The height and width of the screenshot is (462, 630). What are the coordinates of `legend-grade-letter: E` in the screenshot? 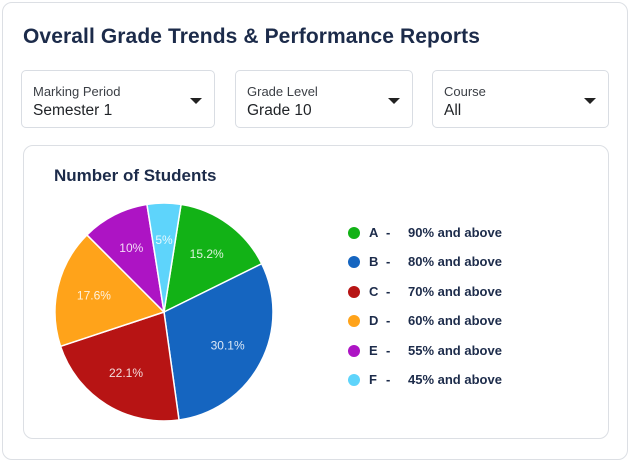 It's located at (373, 350).